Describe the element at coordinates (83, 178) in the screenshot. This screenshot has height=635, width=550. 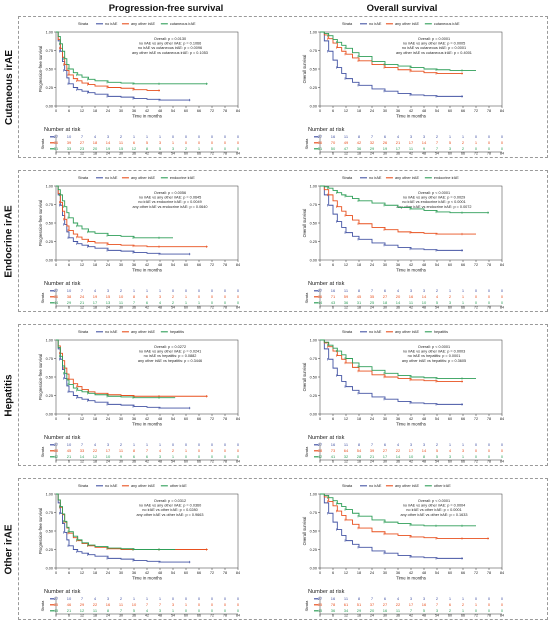
I see `legend-title: Strata` at that location.